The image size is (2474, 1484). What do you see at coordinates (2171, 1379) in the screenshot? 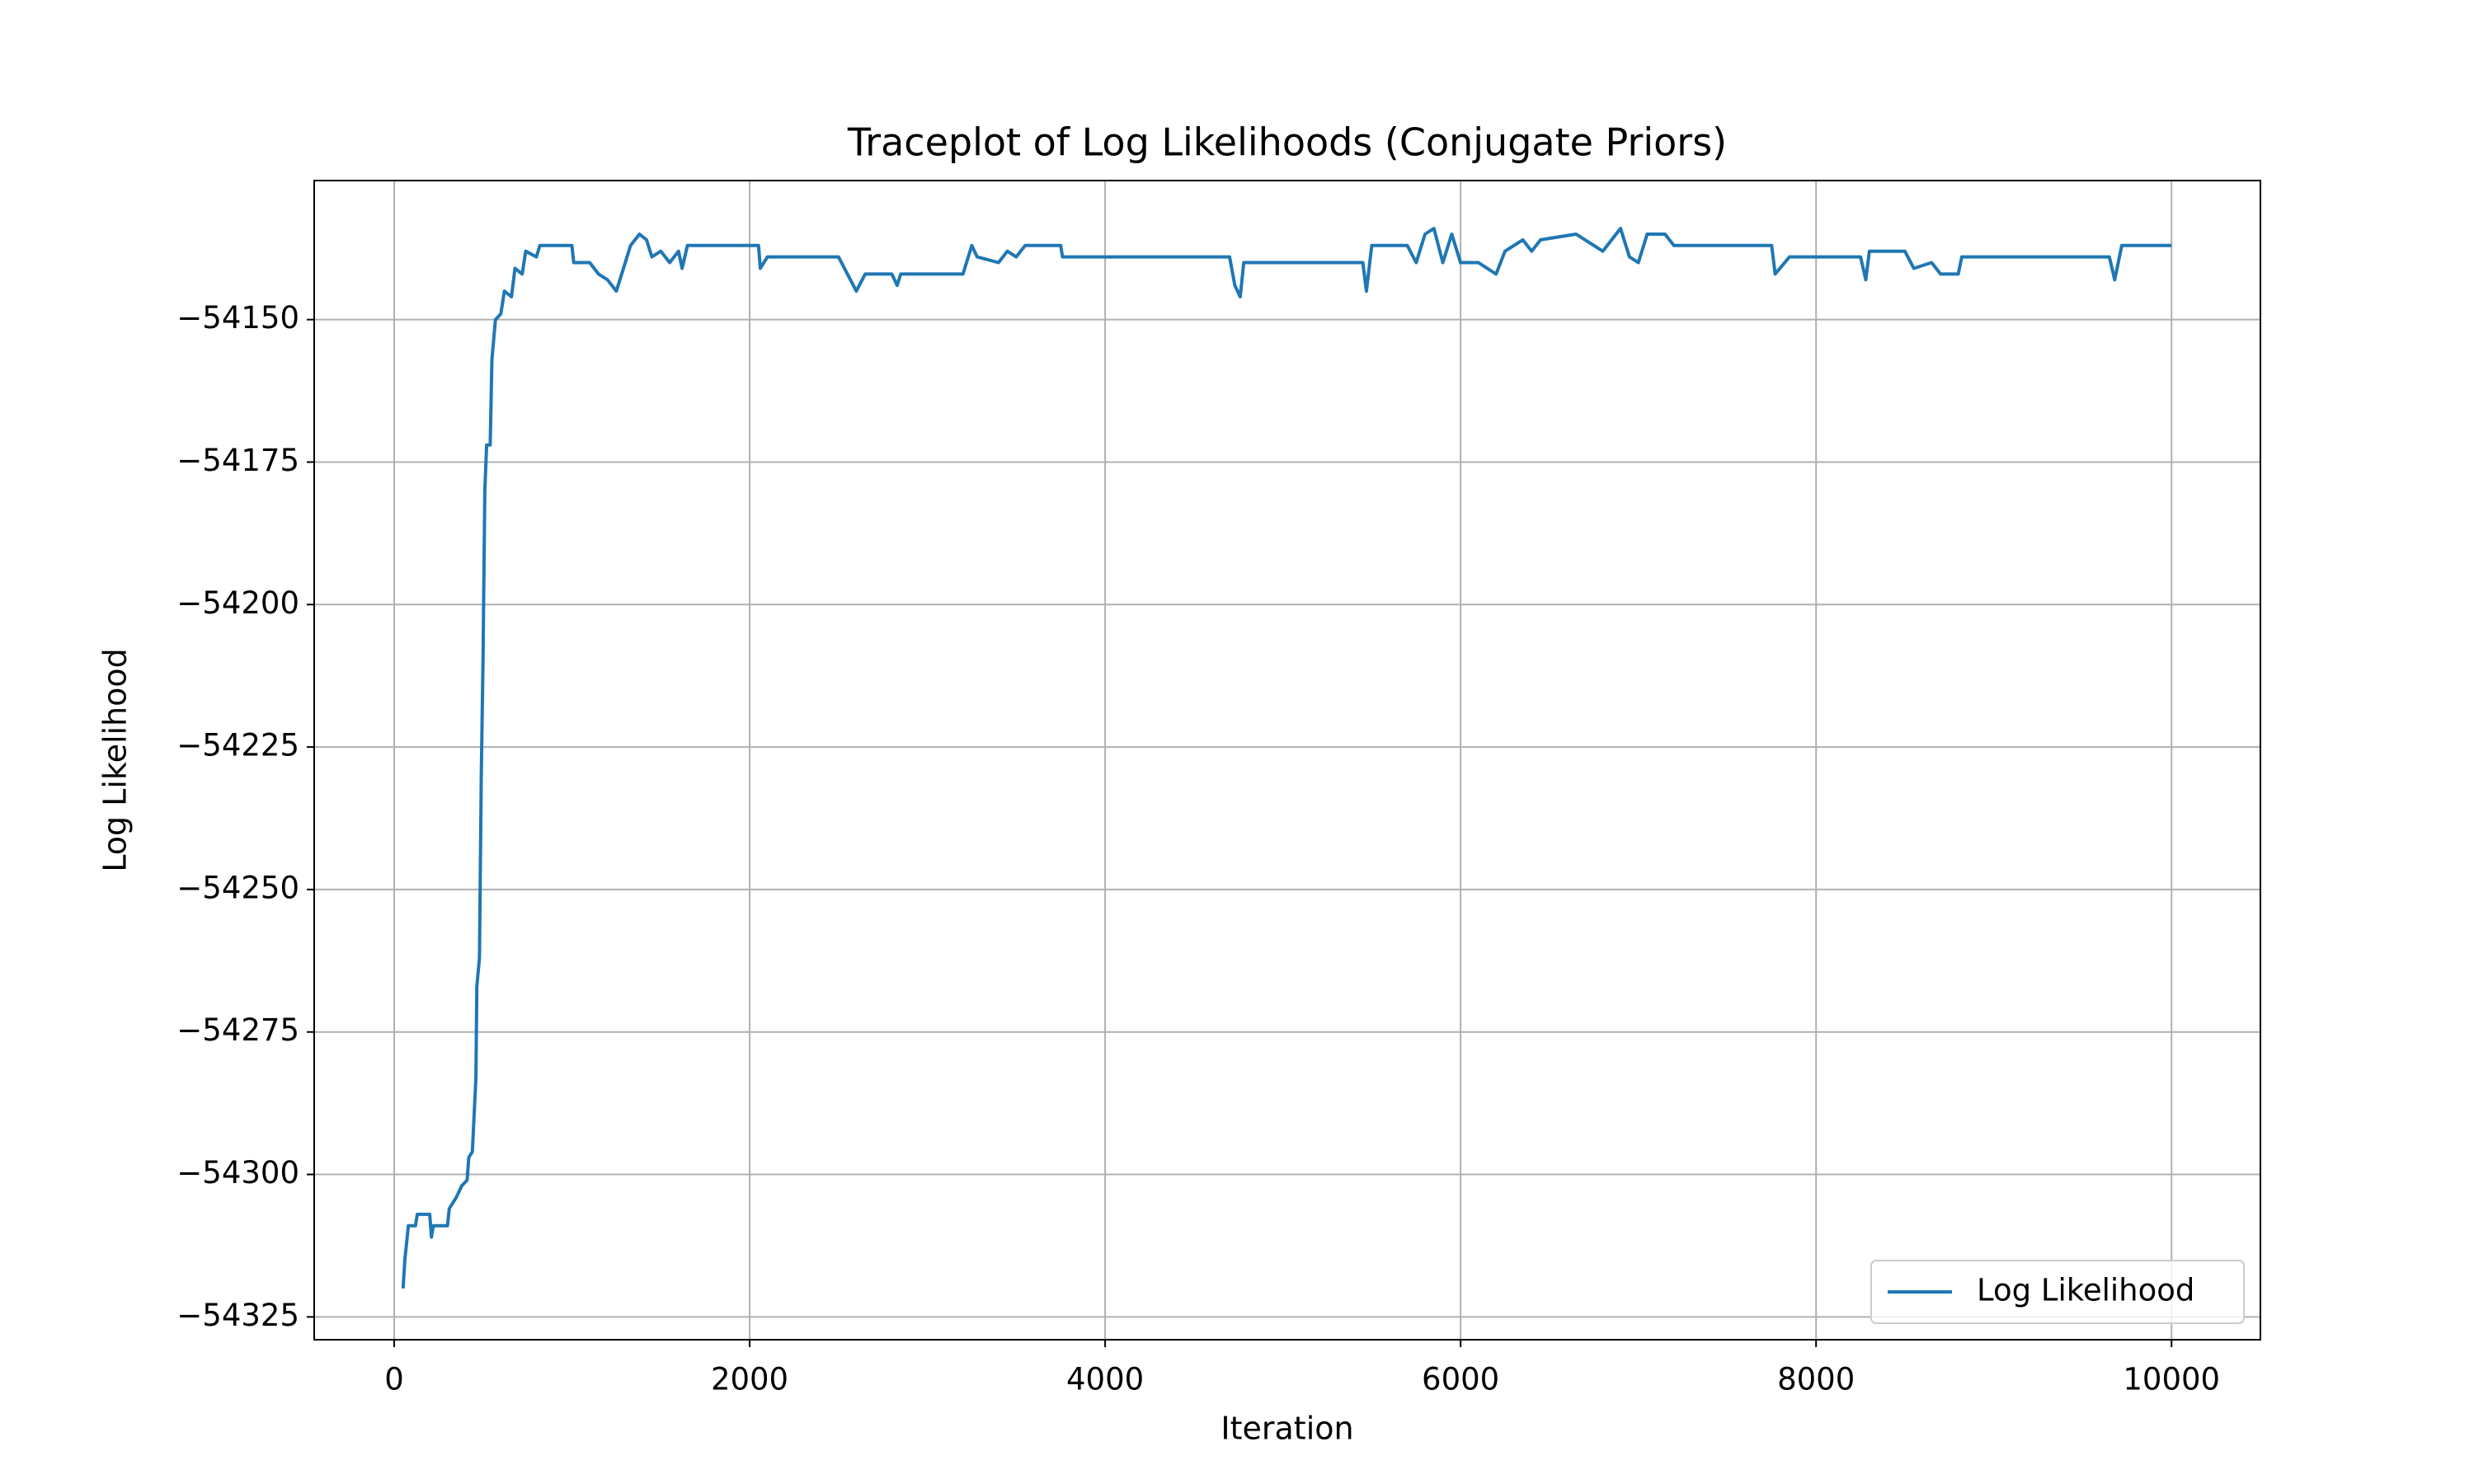
I see `x-tick-label: 10000` at bounding box center [2171, 1379].